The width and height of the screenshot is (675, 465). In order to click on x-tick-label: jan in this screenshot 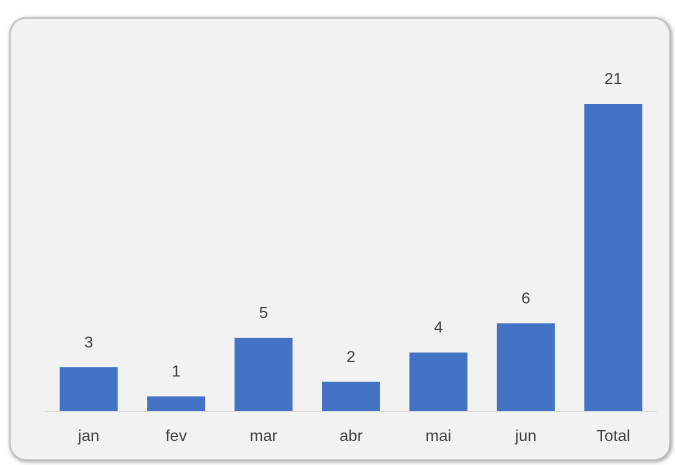, I will do `click(88, 436)`.